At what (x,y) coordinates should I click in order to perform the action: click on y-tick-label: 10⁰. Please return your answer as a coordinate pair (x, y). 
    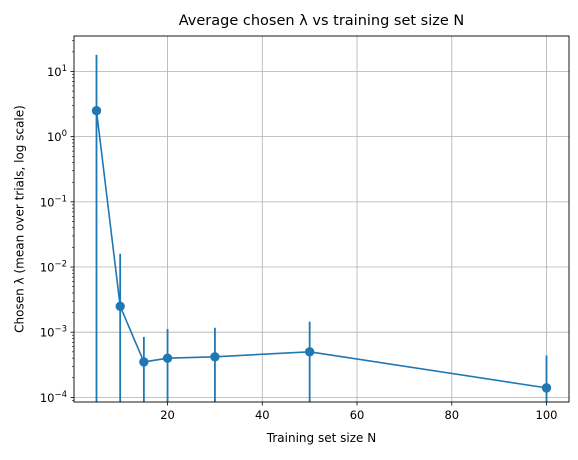
    Looking at the image, I should click on (57, 136).